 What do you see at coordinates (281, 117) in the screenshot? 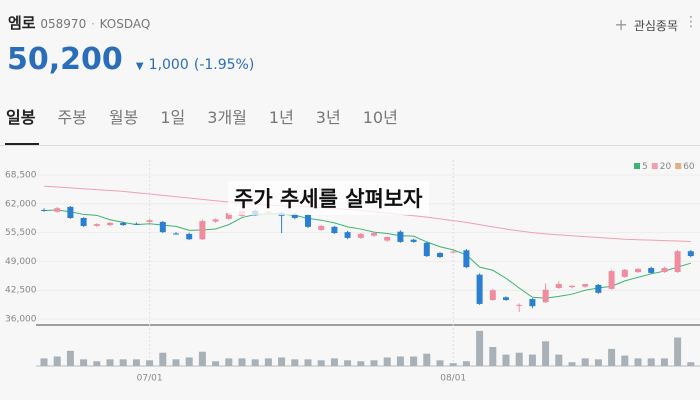
I see `tab: 1년` at bounding box center [281, 117].